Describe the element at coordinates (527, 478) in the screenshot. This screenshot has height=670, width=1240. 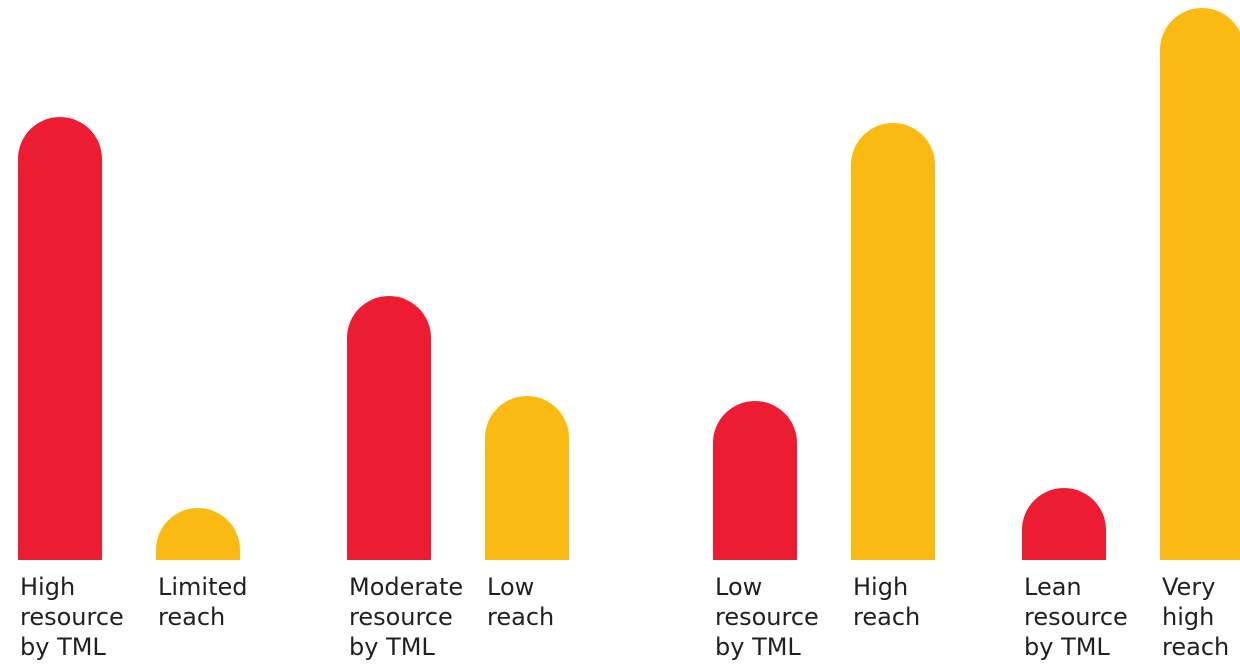
I see `bar-group-2-reach` at that location.